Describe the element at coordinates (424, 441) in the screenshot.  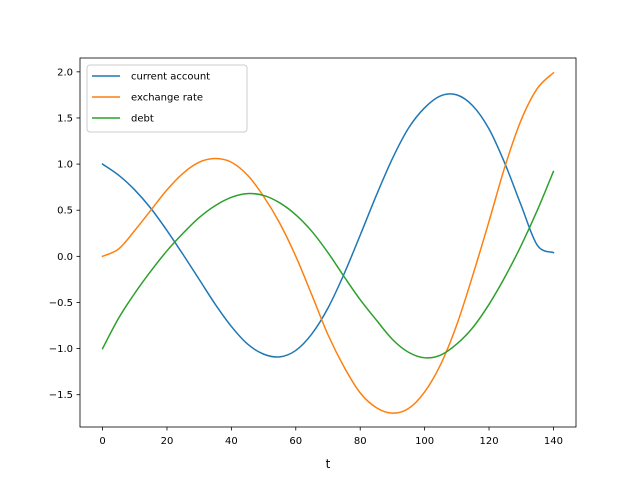
I see `x-tick-label: 100` at that location.